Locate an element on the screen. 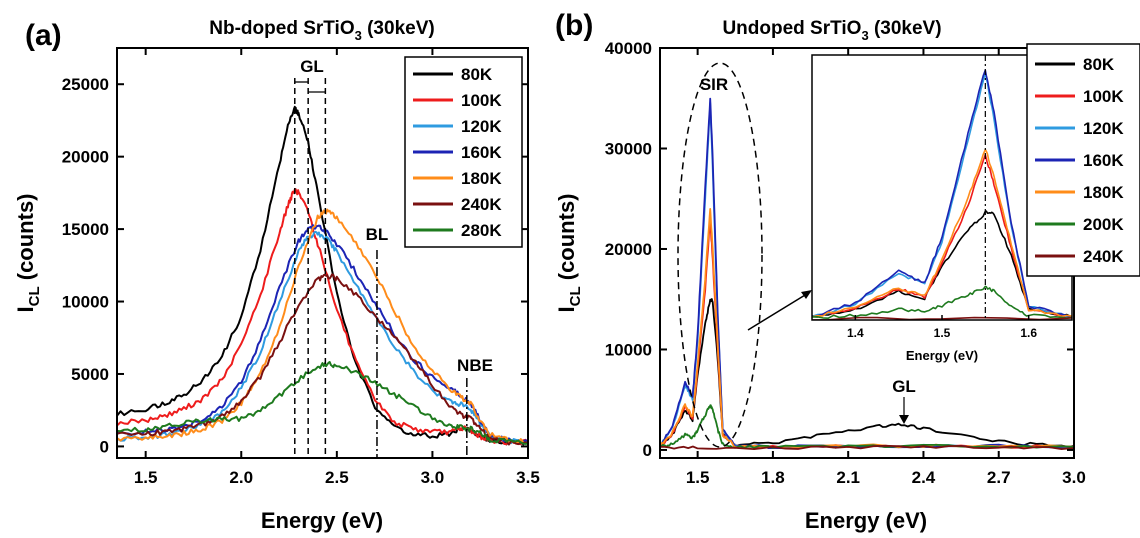 This screenshot has height=538, width=1140. annotation-bl: BL is located at coordinates (377, 234).